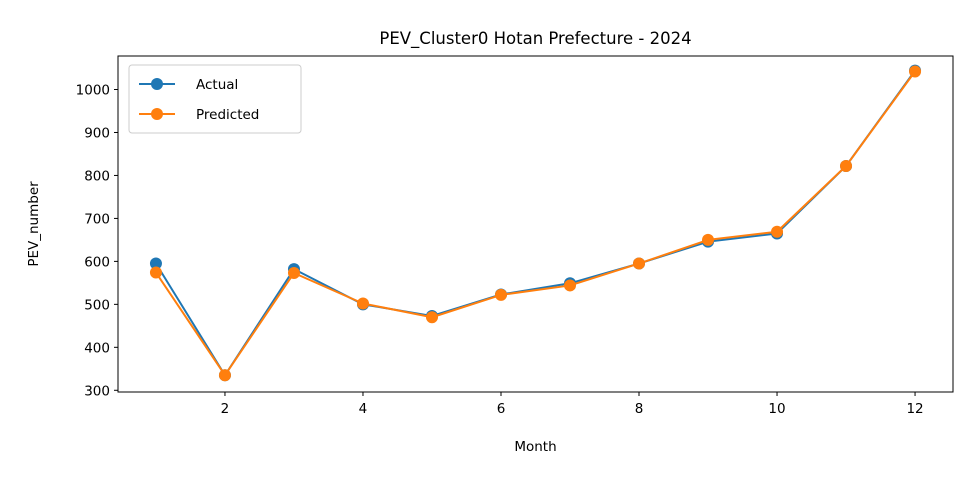 The height and width of the screenshot is (480, 975). What do you see at coordinates (217, 85) in the screenshot?
I see `legend-label: Actual` at bounding box center [217, 85].